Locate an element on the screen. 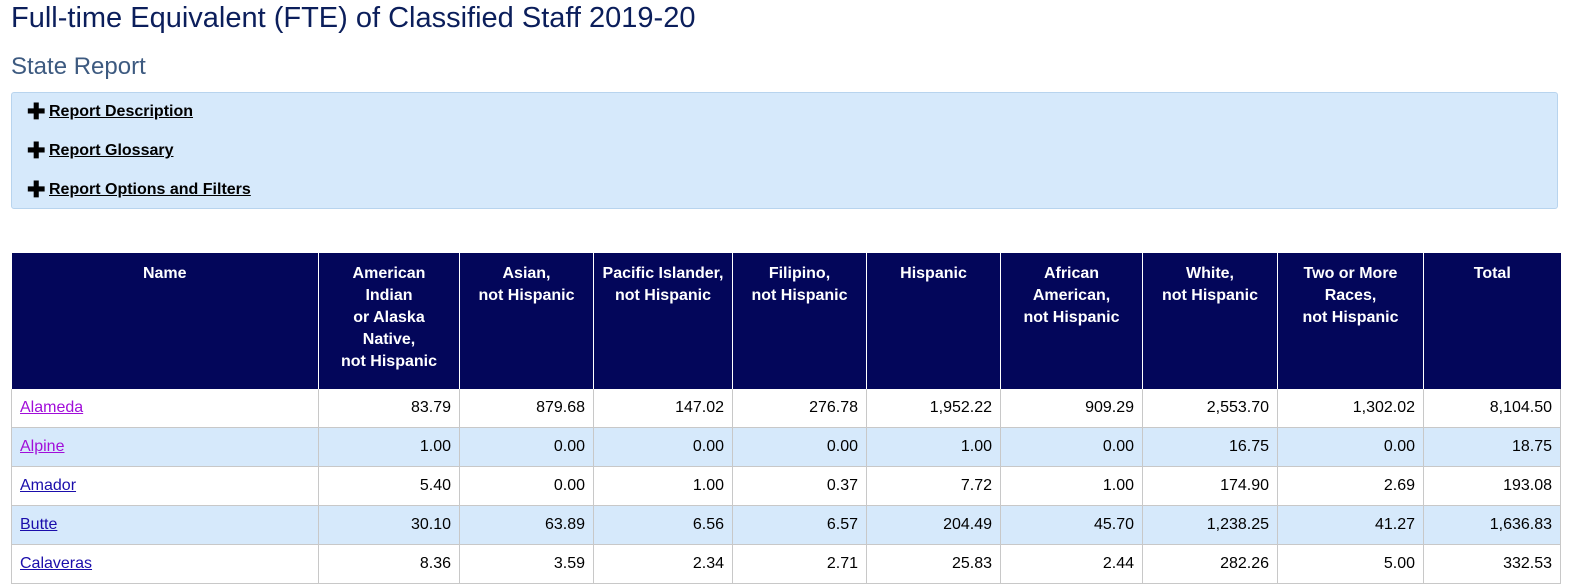  cell-value: 193.08 is located at coordinates (1492, 486).